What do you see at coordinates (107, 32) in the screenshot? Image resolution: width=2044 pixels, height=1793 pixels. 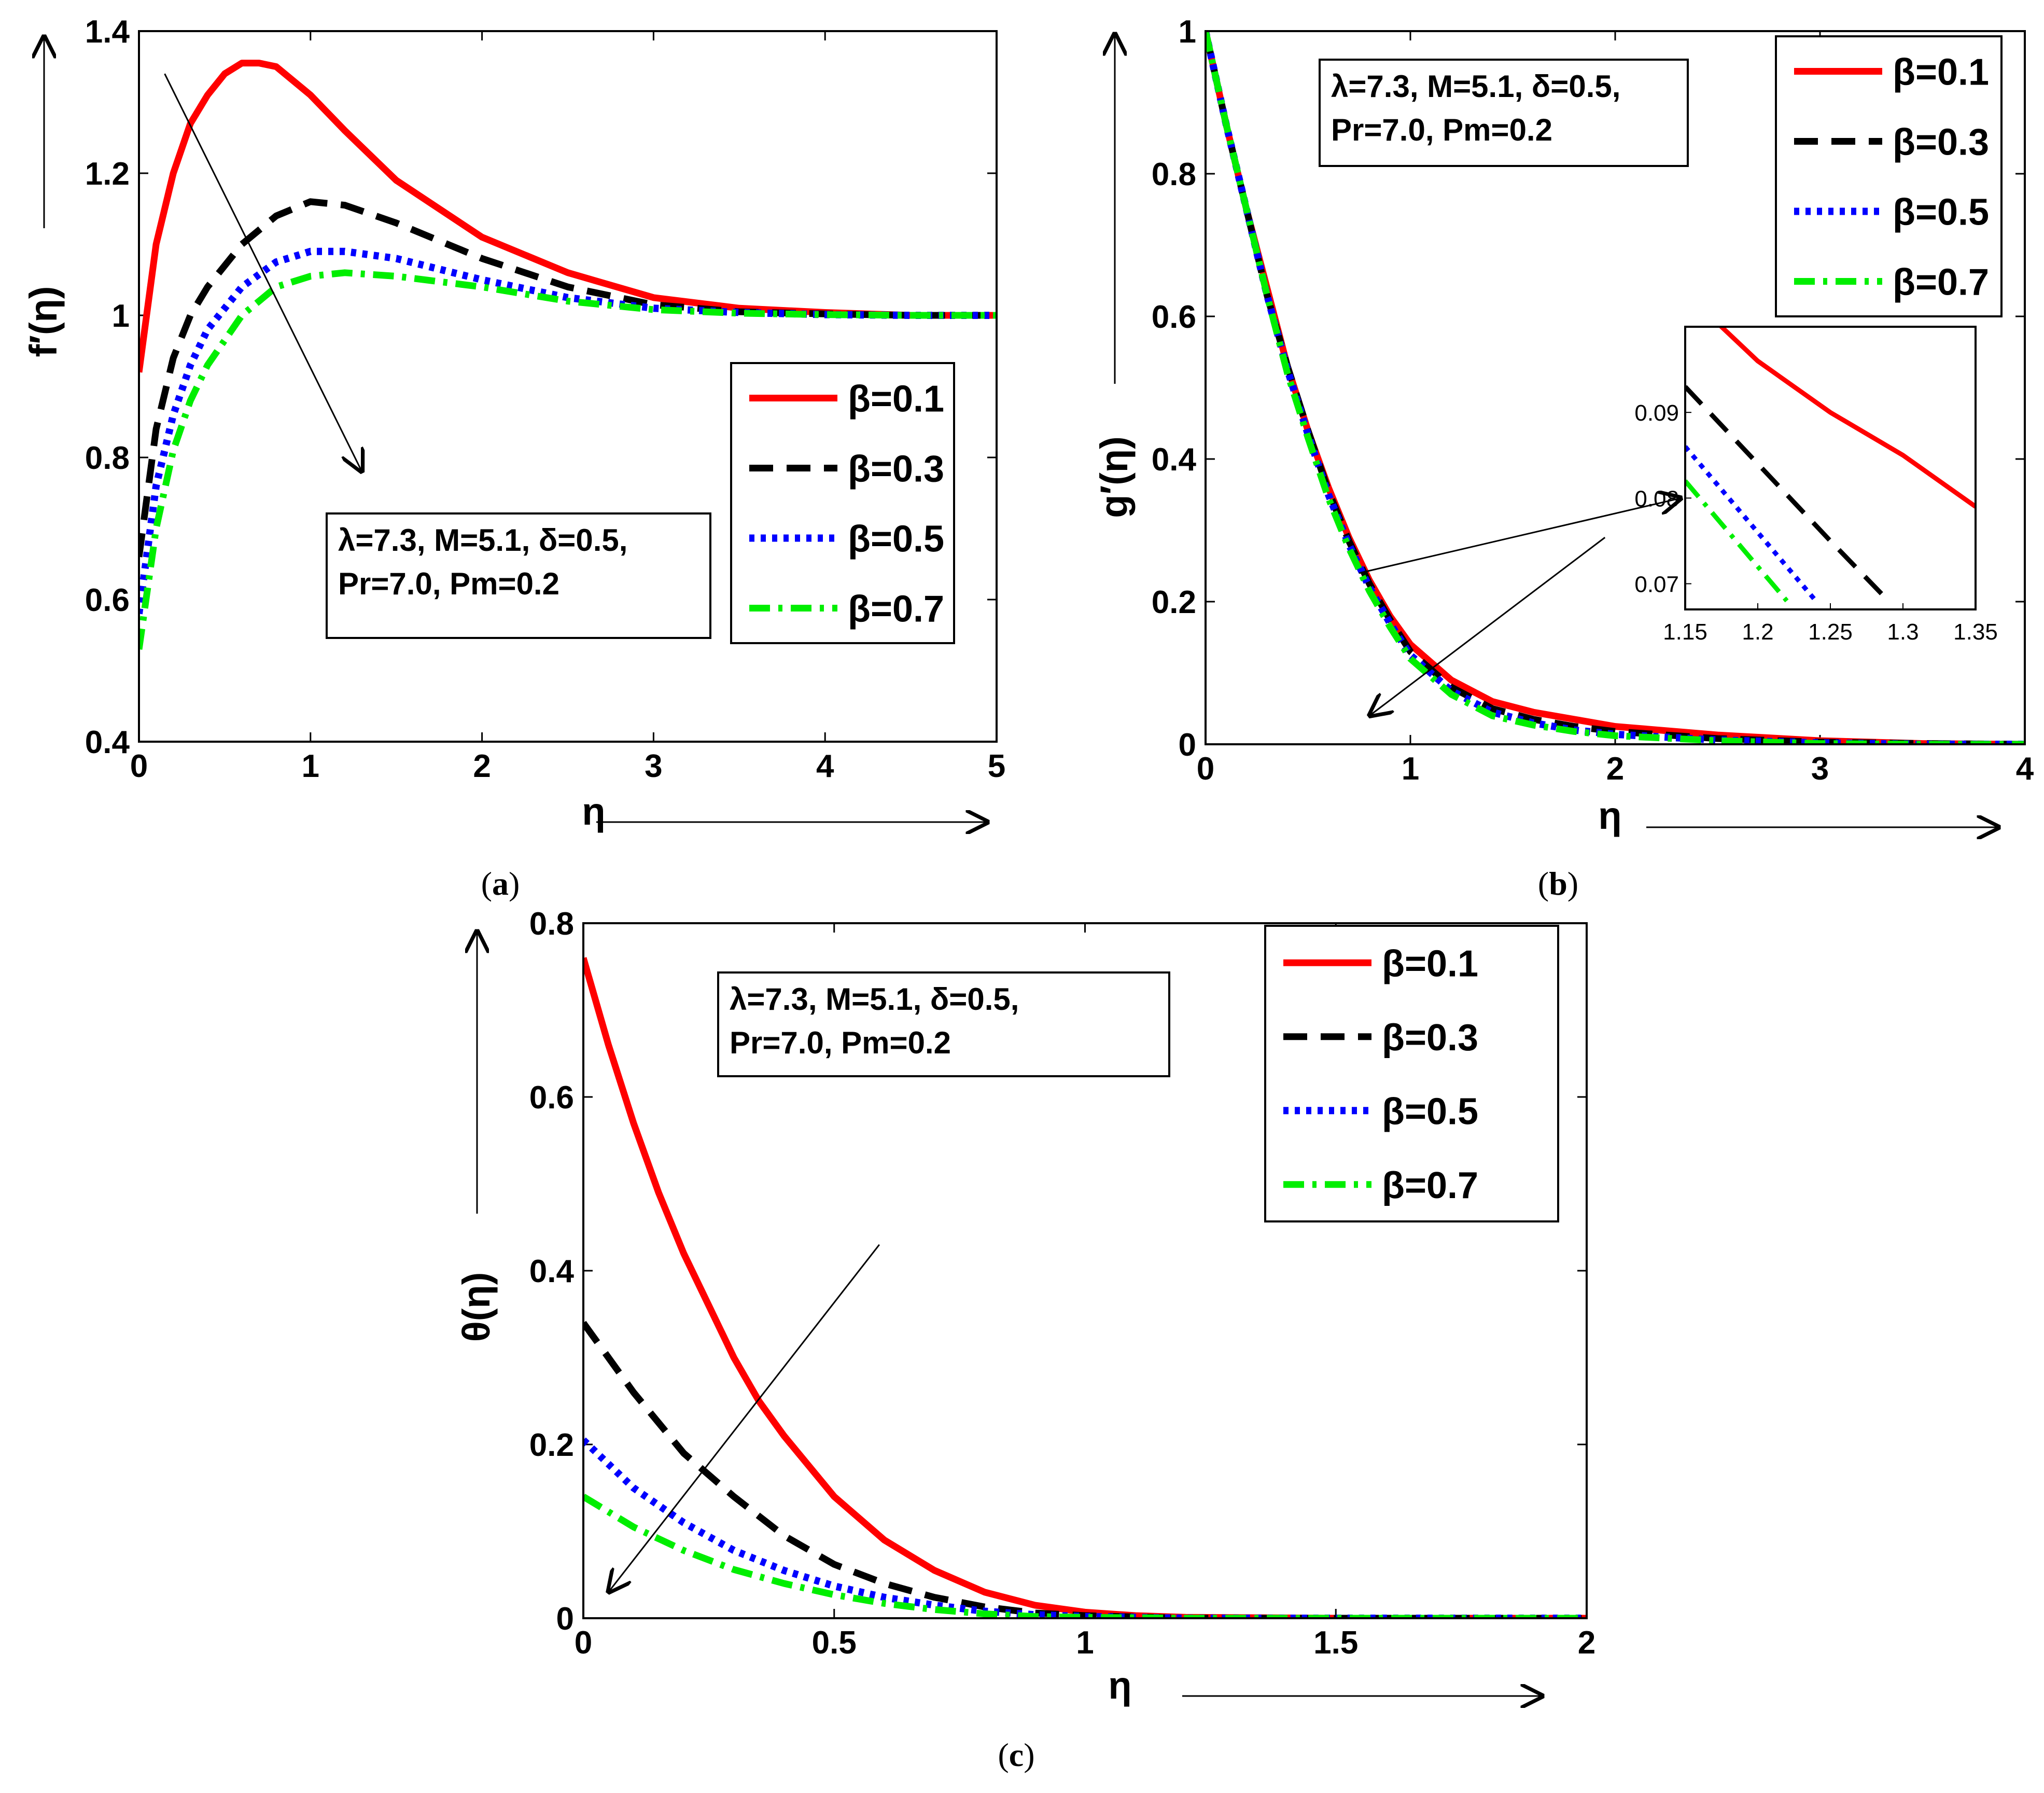 I see `y-tick-label: 1.4` at bounding box center [107, 32].